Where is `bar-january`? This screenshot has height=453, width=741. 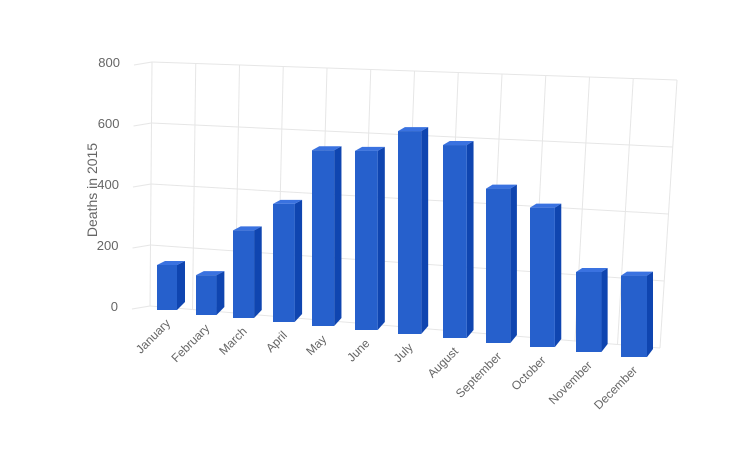
bar-january is located at coordinates (171, 285).